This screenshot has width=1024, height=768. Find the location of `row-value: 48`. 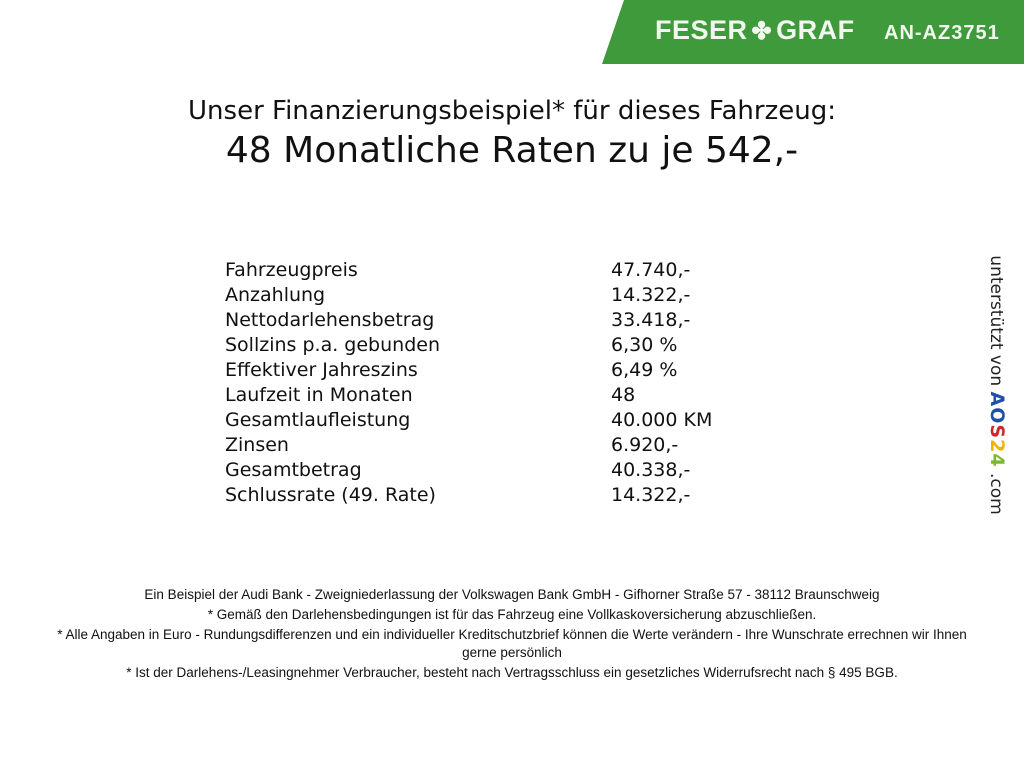

row-value: 48 is located at coordinates (623, 395).